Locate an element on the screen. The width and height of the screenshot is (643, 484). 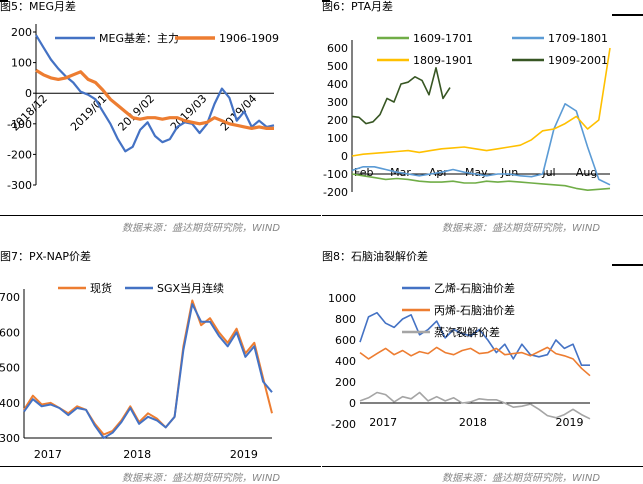
panel8-source: 数据来源：盛达期货研究院，WIND is located at coordinates (521, 478).